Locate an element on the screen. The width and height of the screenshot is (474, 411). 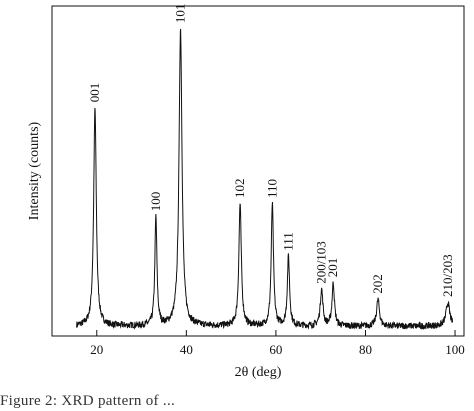
peak-label: 110 is located at coordinates (271, 188).